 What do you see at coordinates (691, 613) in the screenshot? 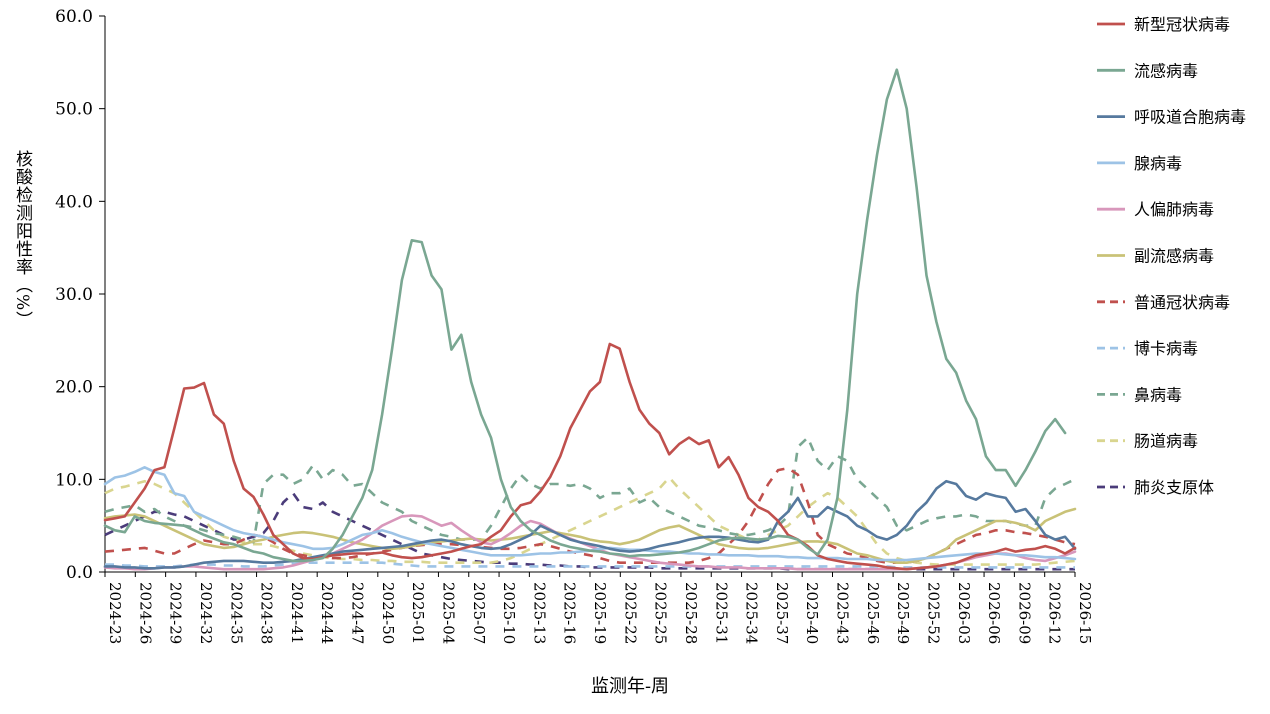
I see `x-tick-label: 2025-28` at bounding box center [691, 613].